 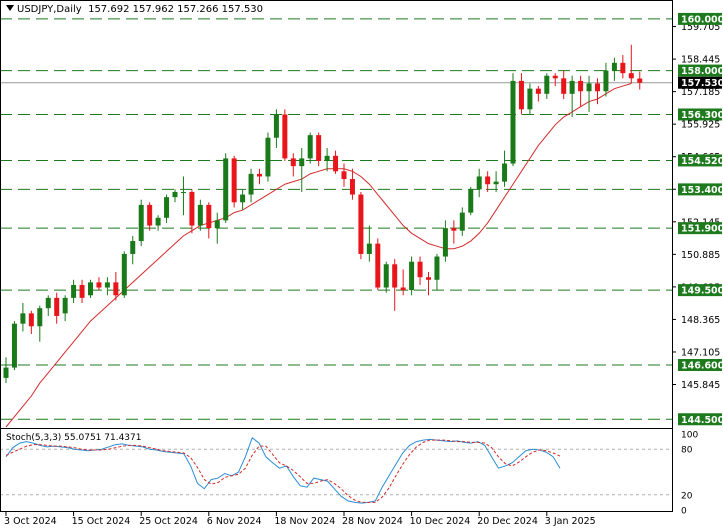 I want to click on level-label: 154.520, so click(x=700, y=160).